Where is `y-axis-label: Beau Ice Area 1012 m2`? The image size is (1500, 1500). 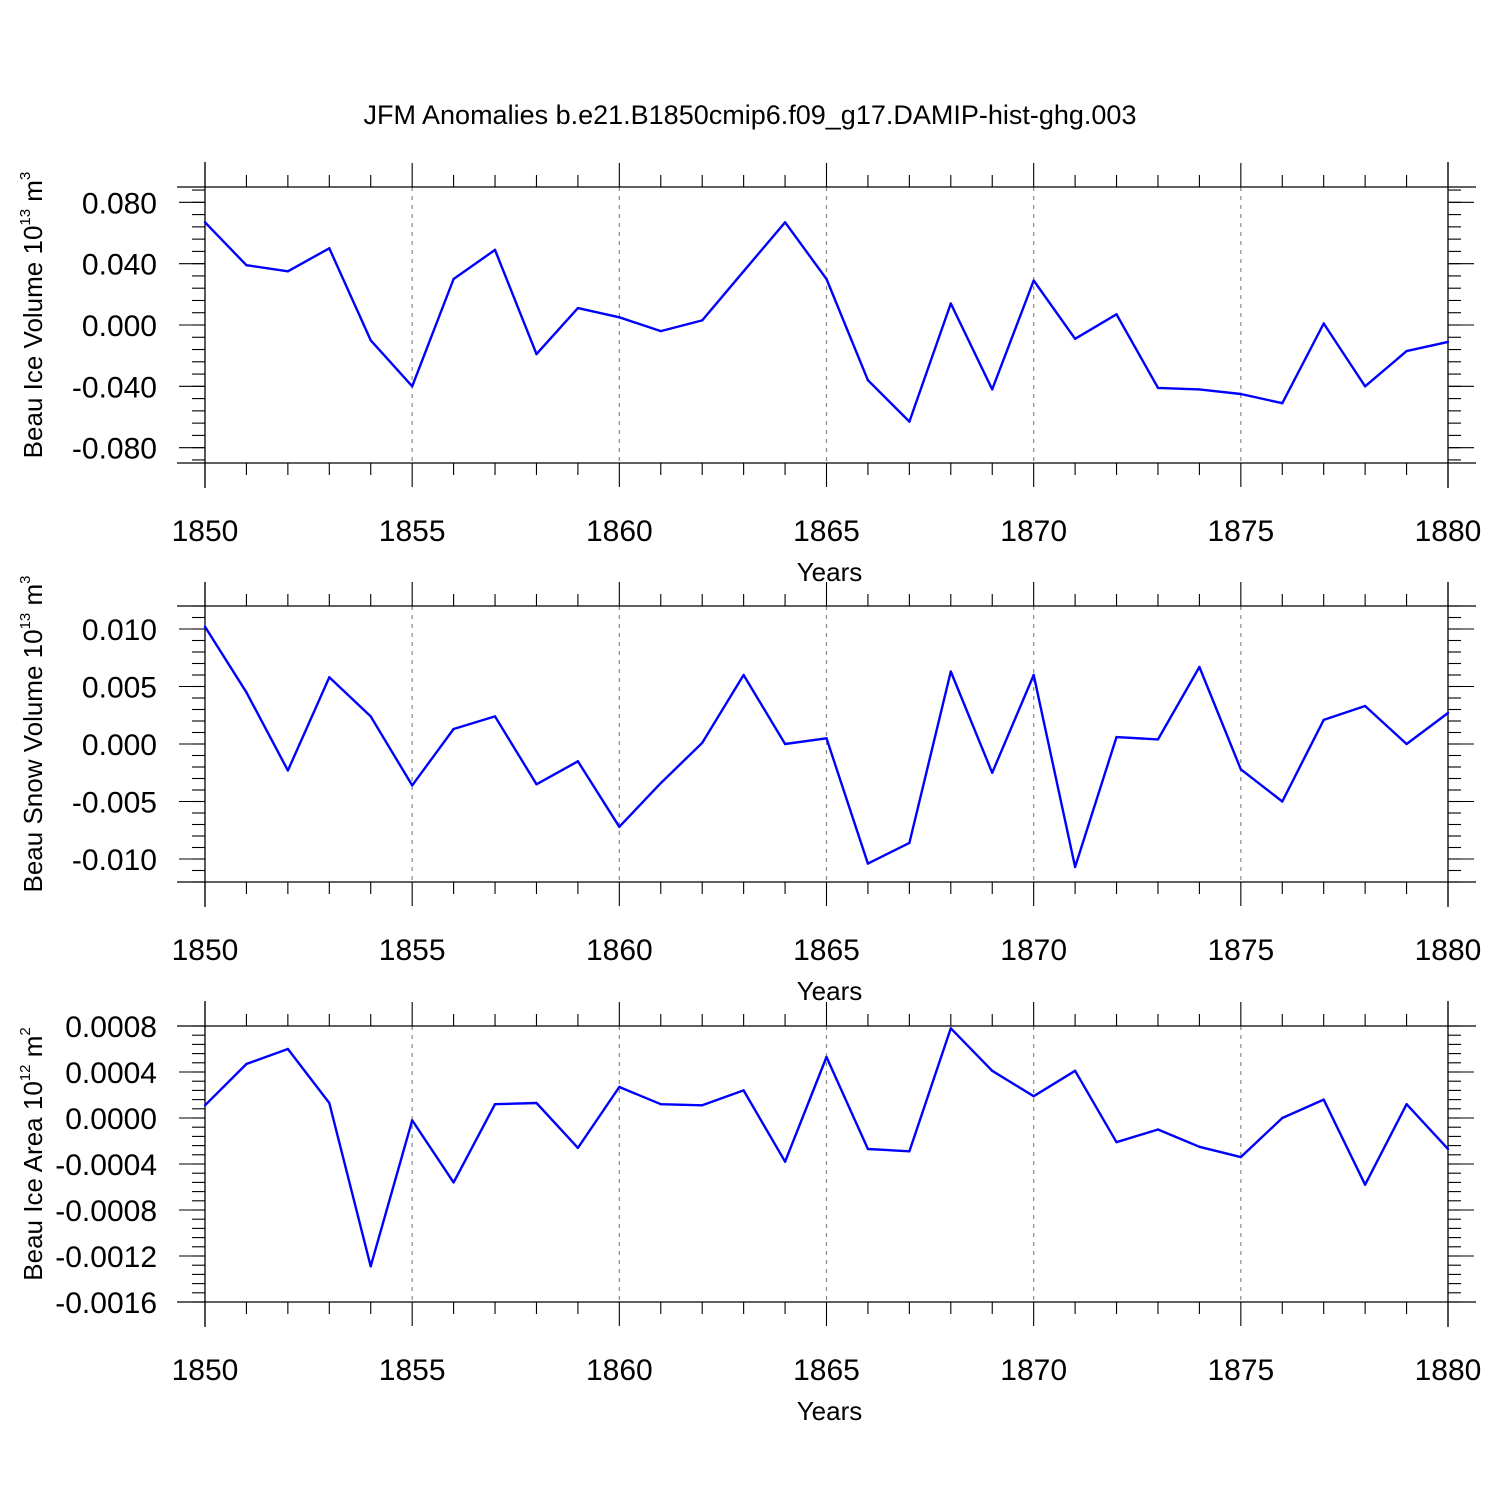
y-axis-label: Beau Ice Area 1012 m2 is located at coordinates (32, 1153).